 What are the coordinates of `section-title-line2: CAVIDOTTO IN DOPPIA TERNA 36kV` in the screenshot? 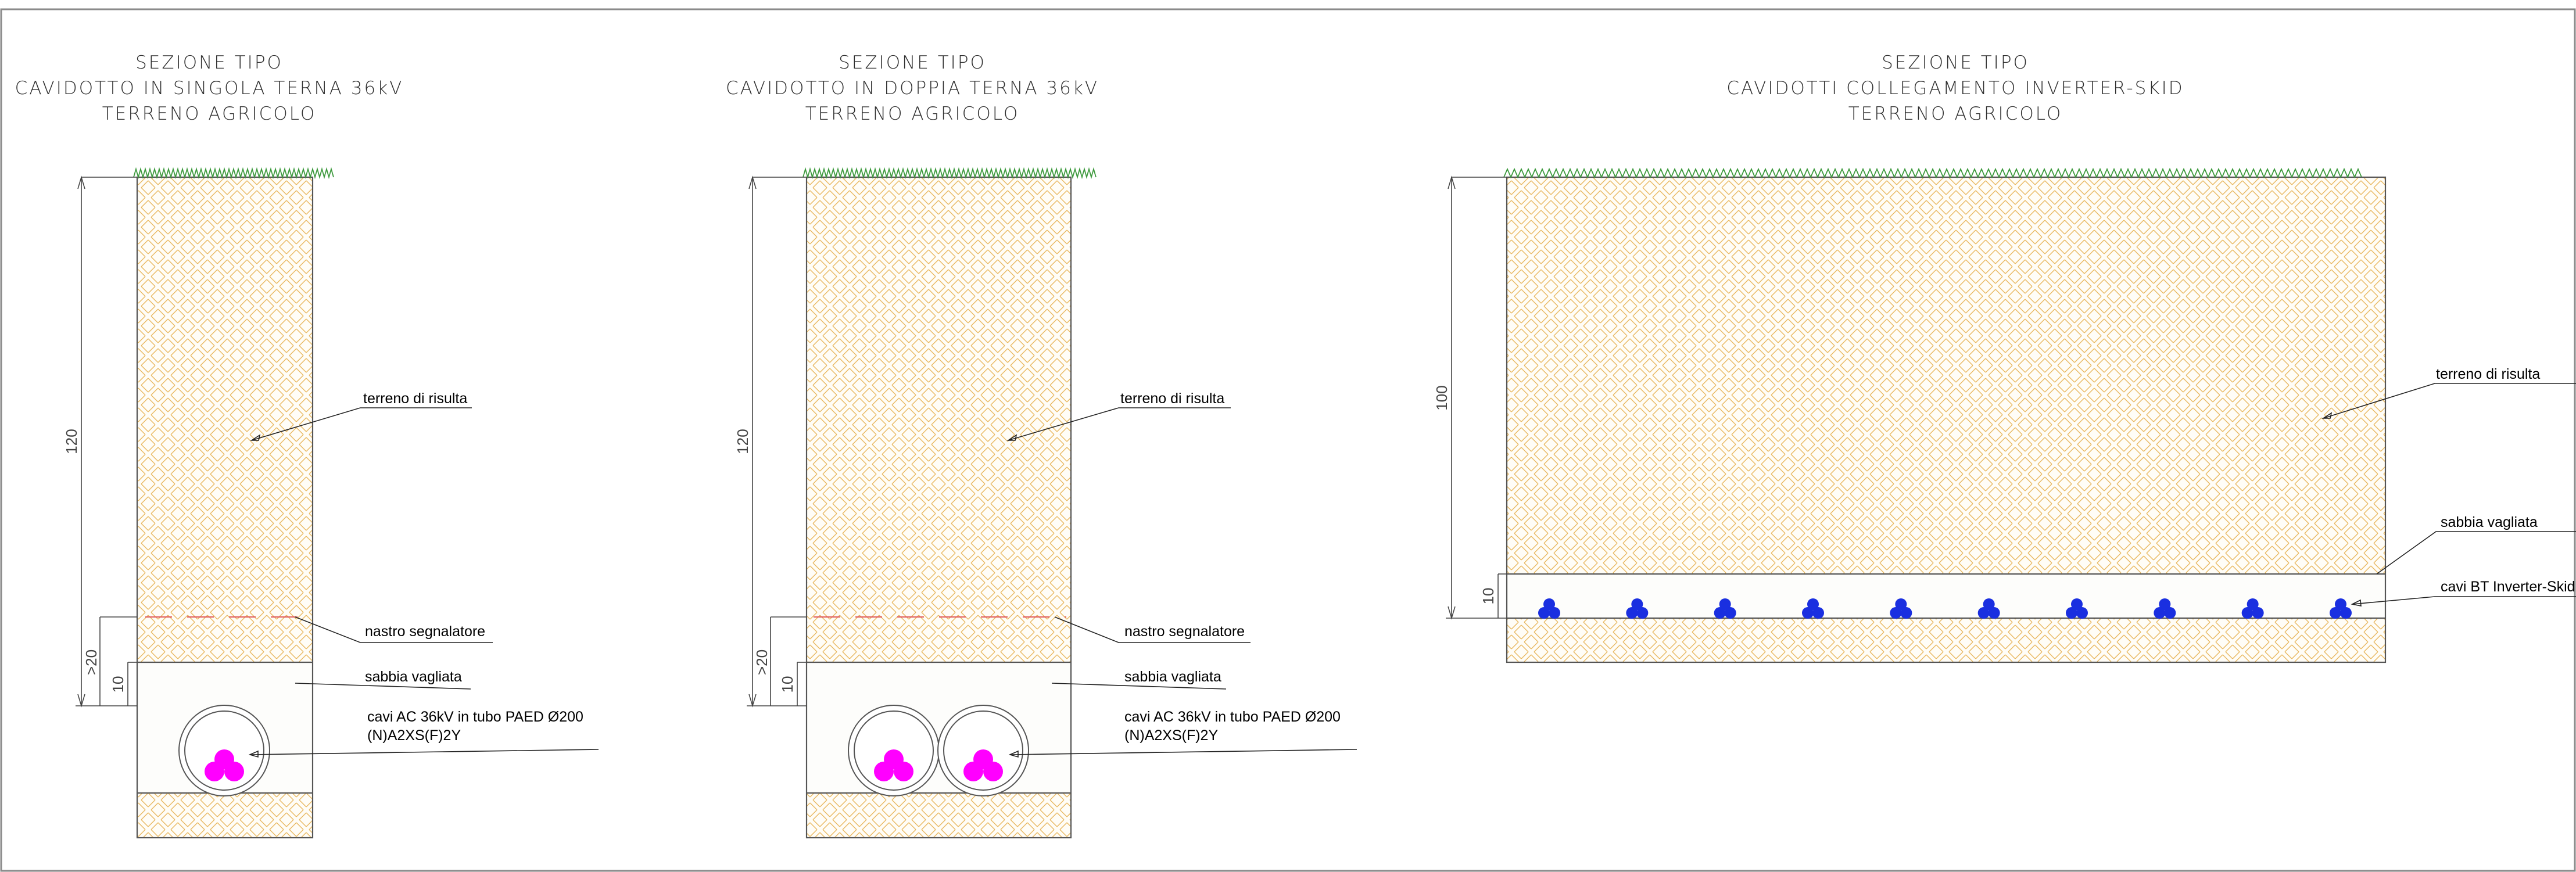 It's located at (912, 88).